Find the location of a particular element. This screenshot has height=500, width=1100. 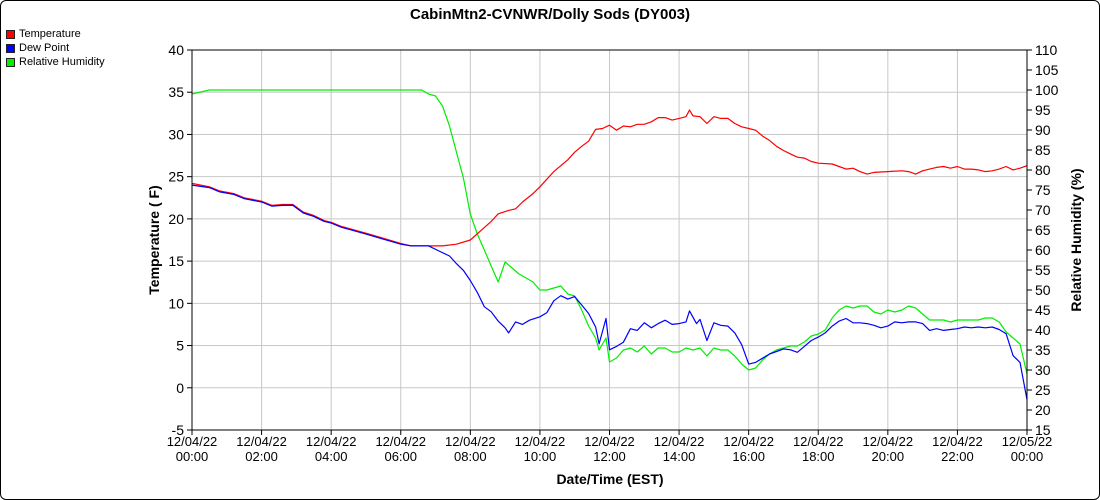

y-tick-label: 20 is located at coordinates (176, 219).